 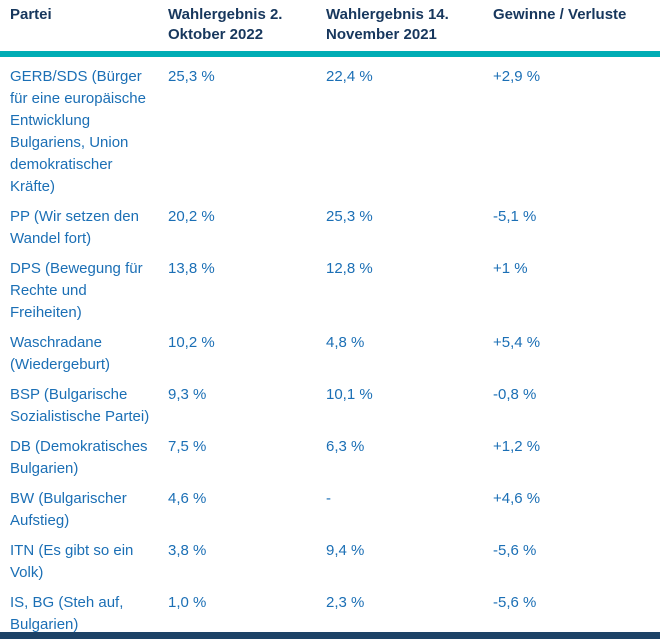 I want to click on result-2022-cell: 25,3 %, so click(x=191, y=76).